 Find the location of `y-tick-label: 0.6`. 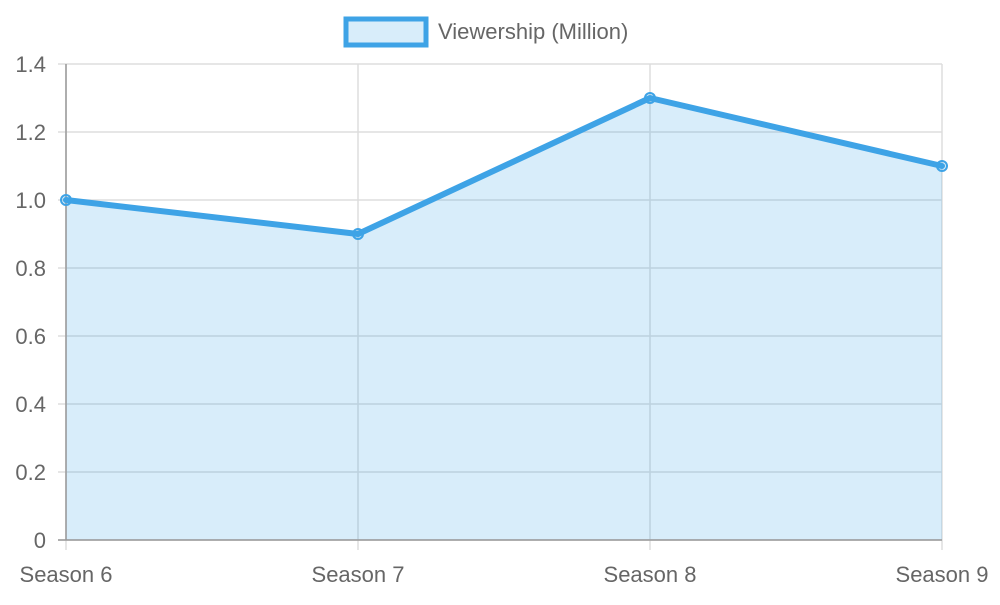

y-tick-label: 0.6 is located at coordinates (30, 336).